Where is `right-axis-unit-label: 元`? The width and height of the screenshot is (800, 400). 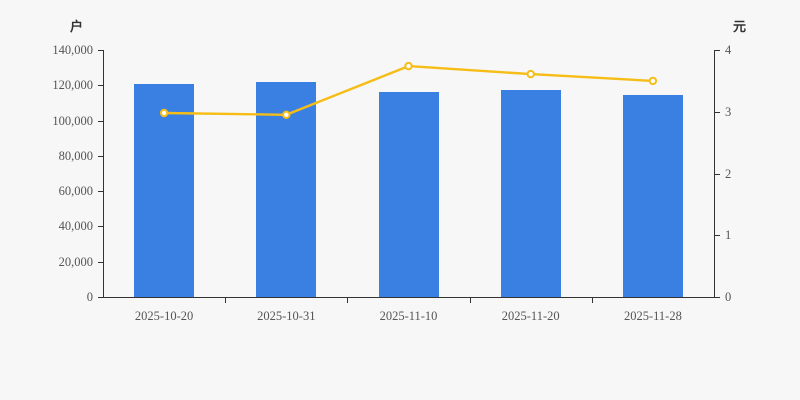
right-axis-unit-label: 元 is located at coordinates (740, 27).